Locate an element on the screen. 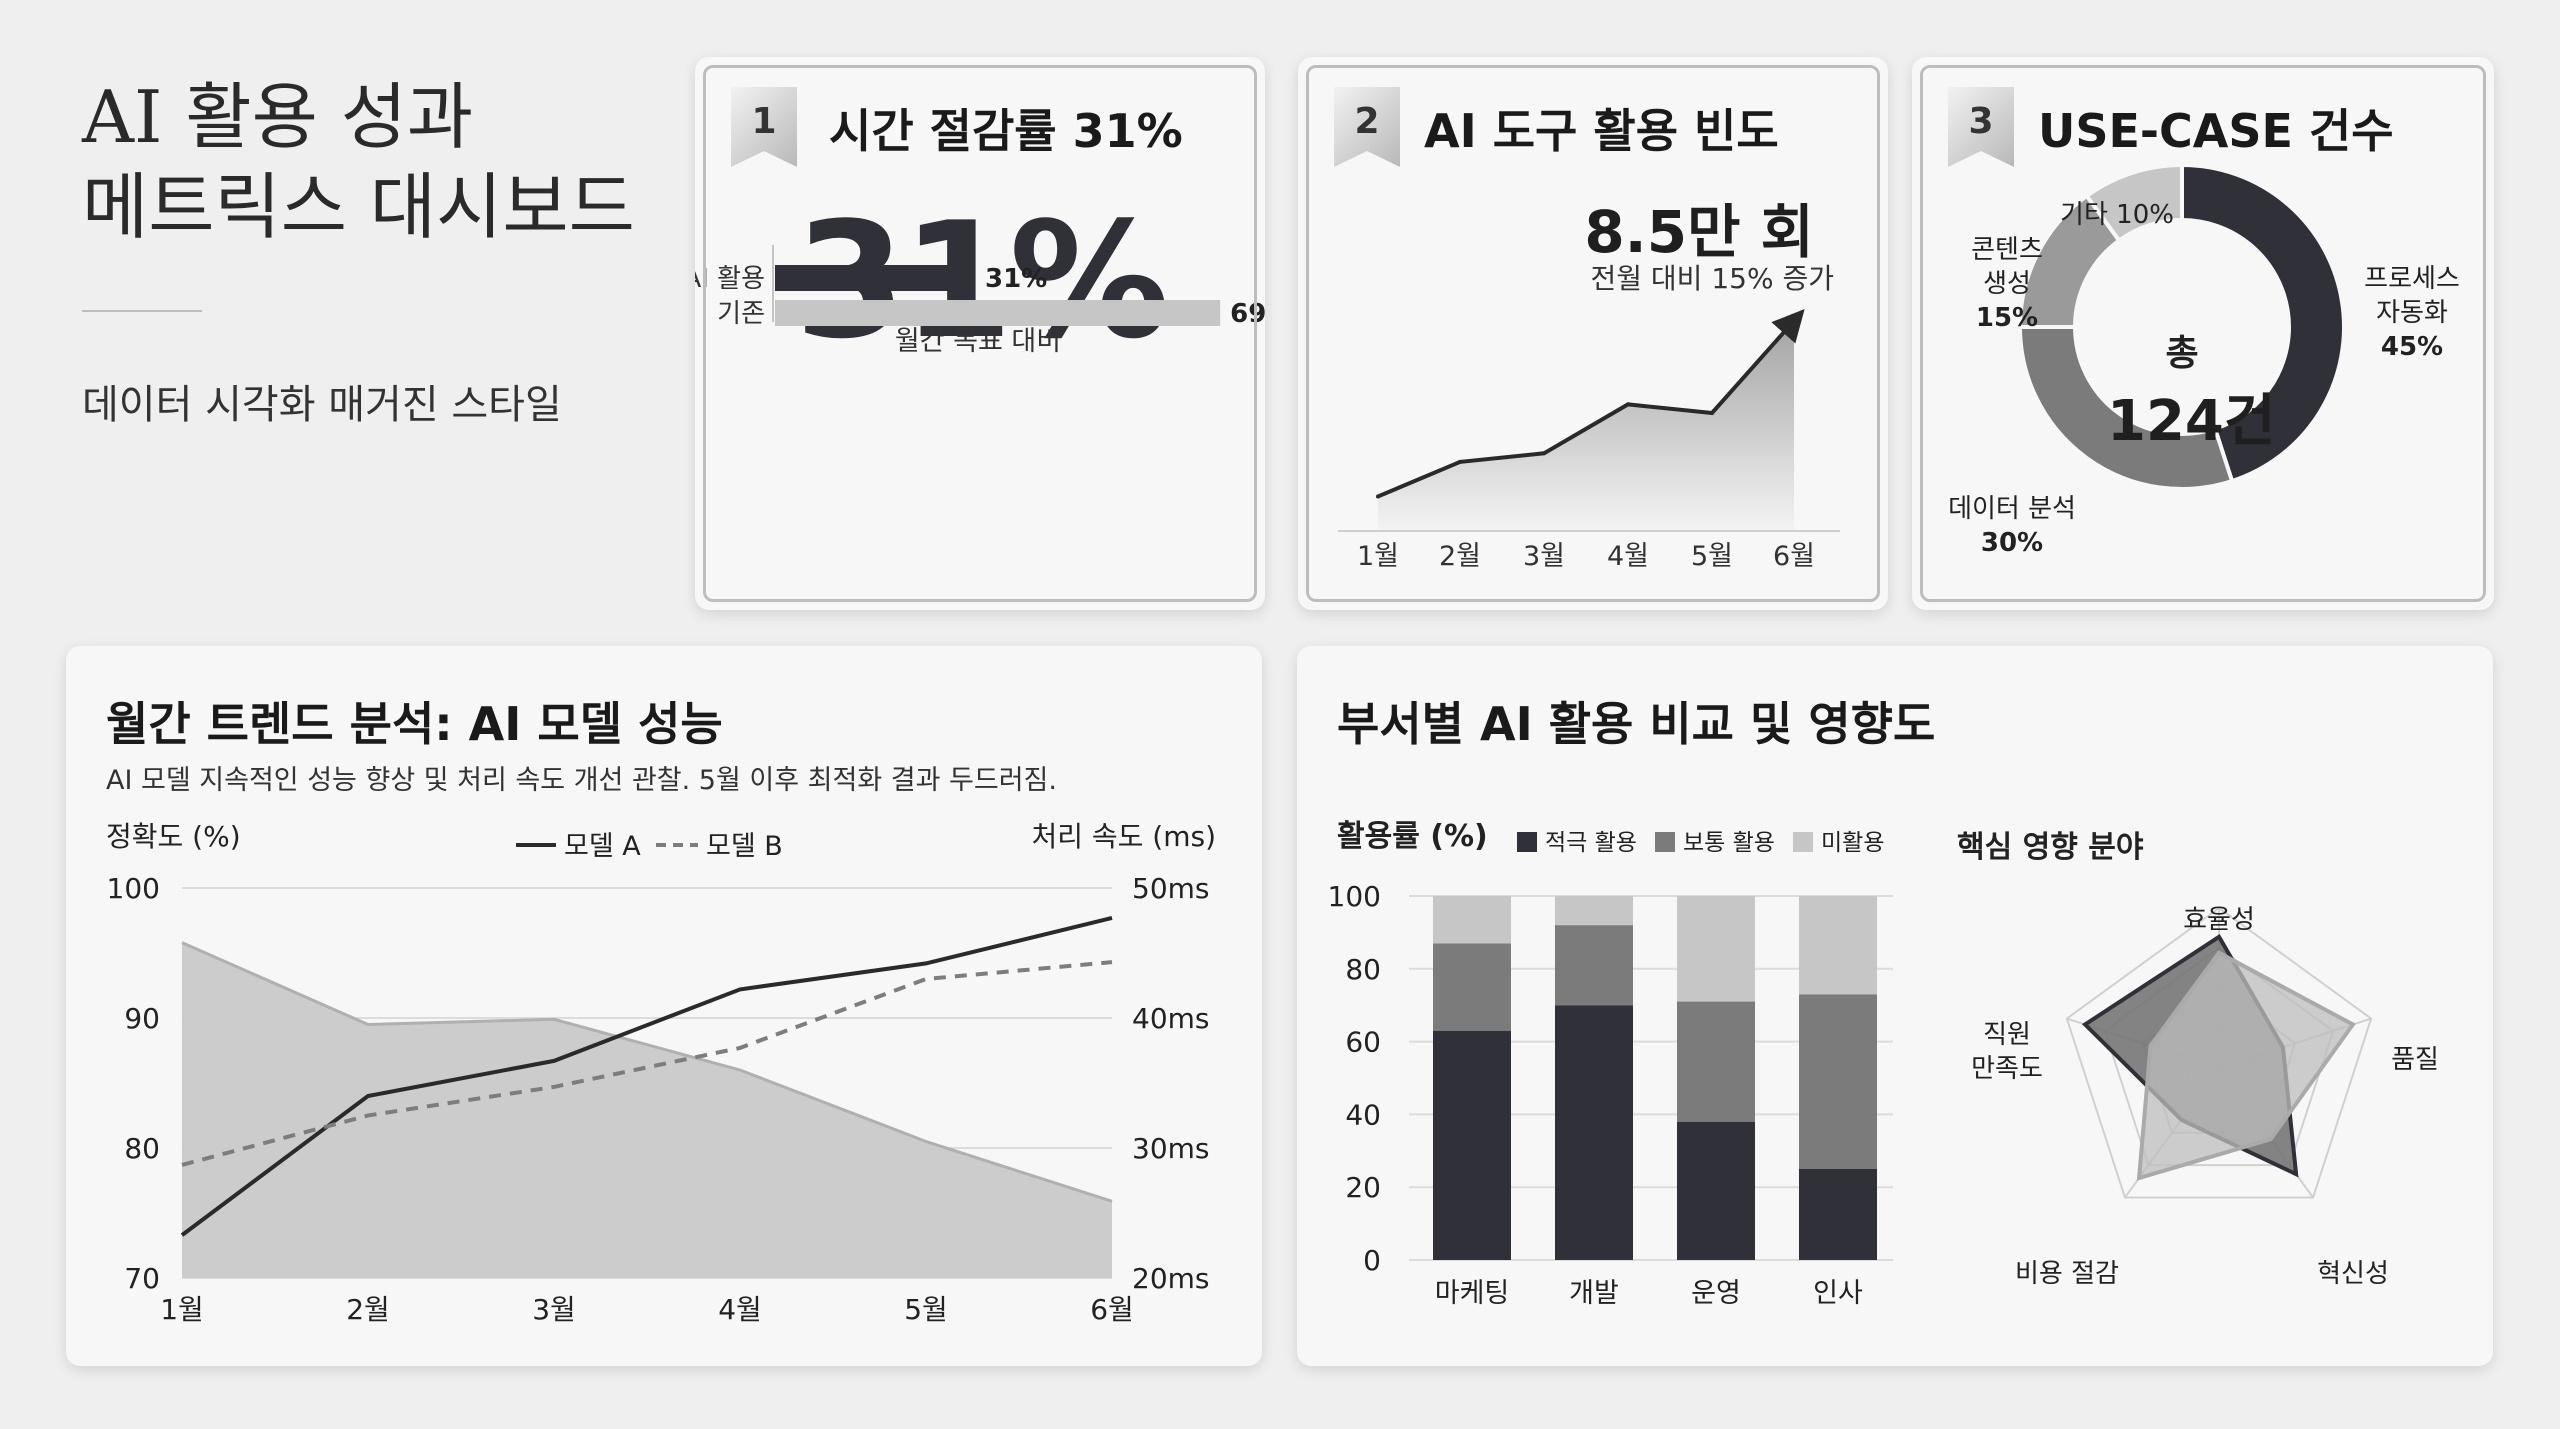 This screenshot has height=1429, width=2560. donut-center-total: 124건 is located at coordinates (2191, 421).